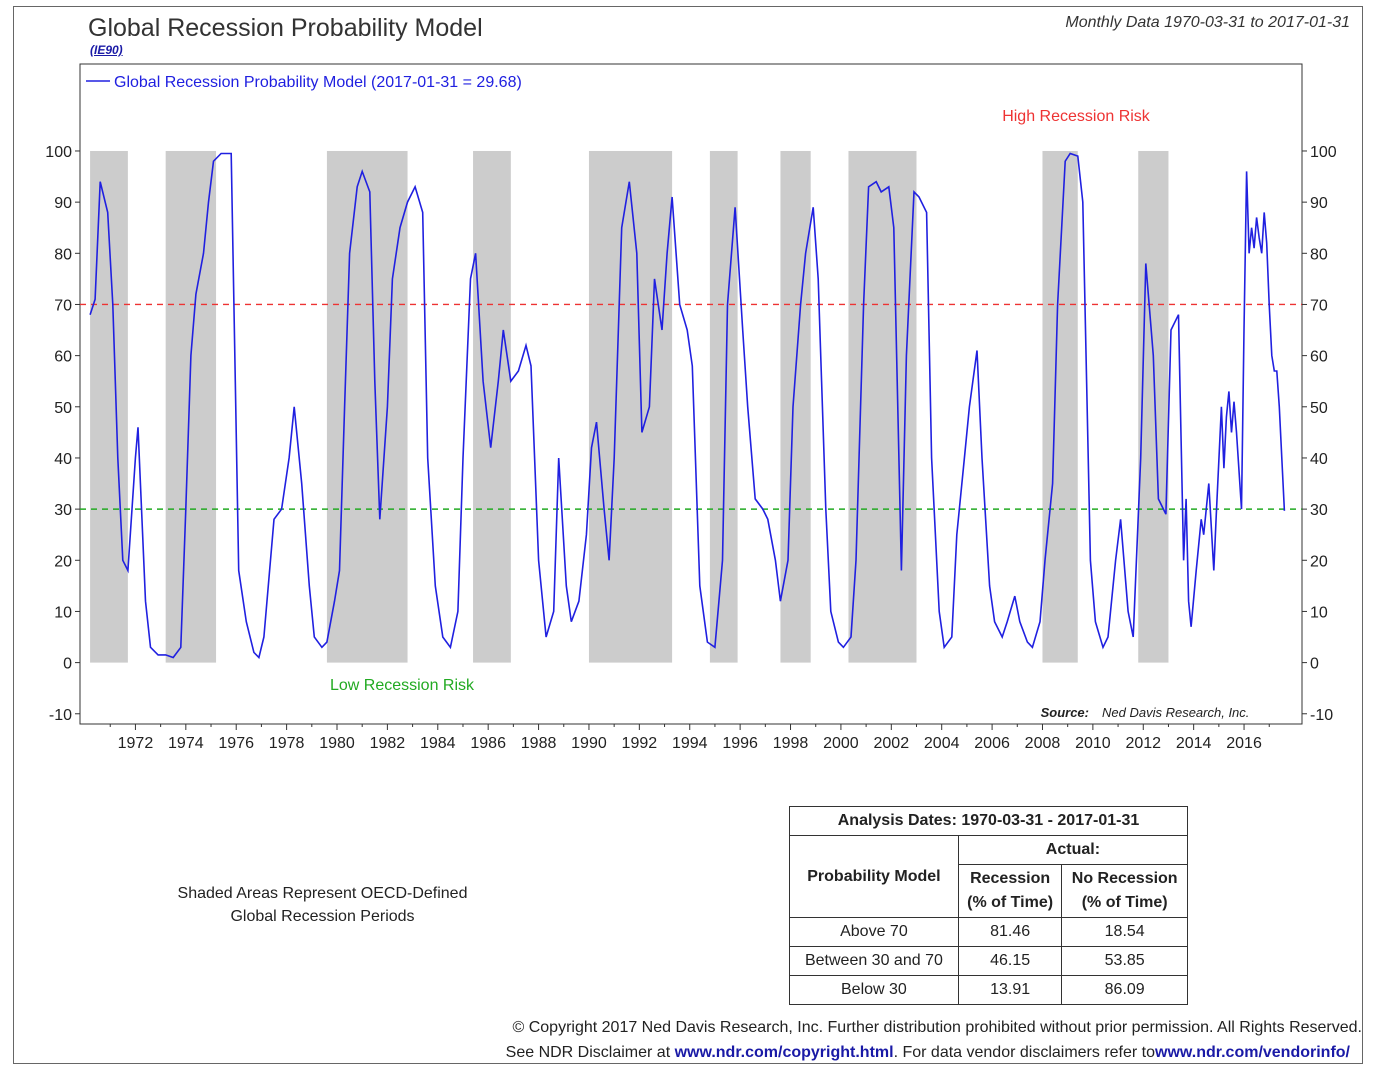 The height and width of the screenshot is (1073, 1376). I want to click on footnote-line-1: Shaded Areas Represent OECD-Defined, so click(322, 893).